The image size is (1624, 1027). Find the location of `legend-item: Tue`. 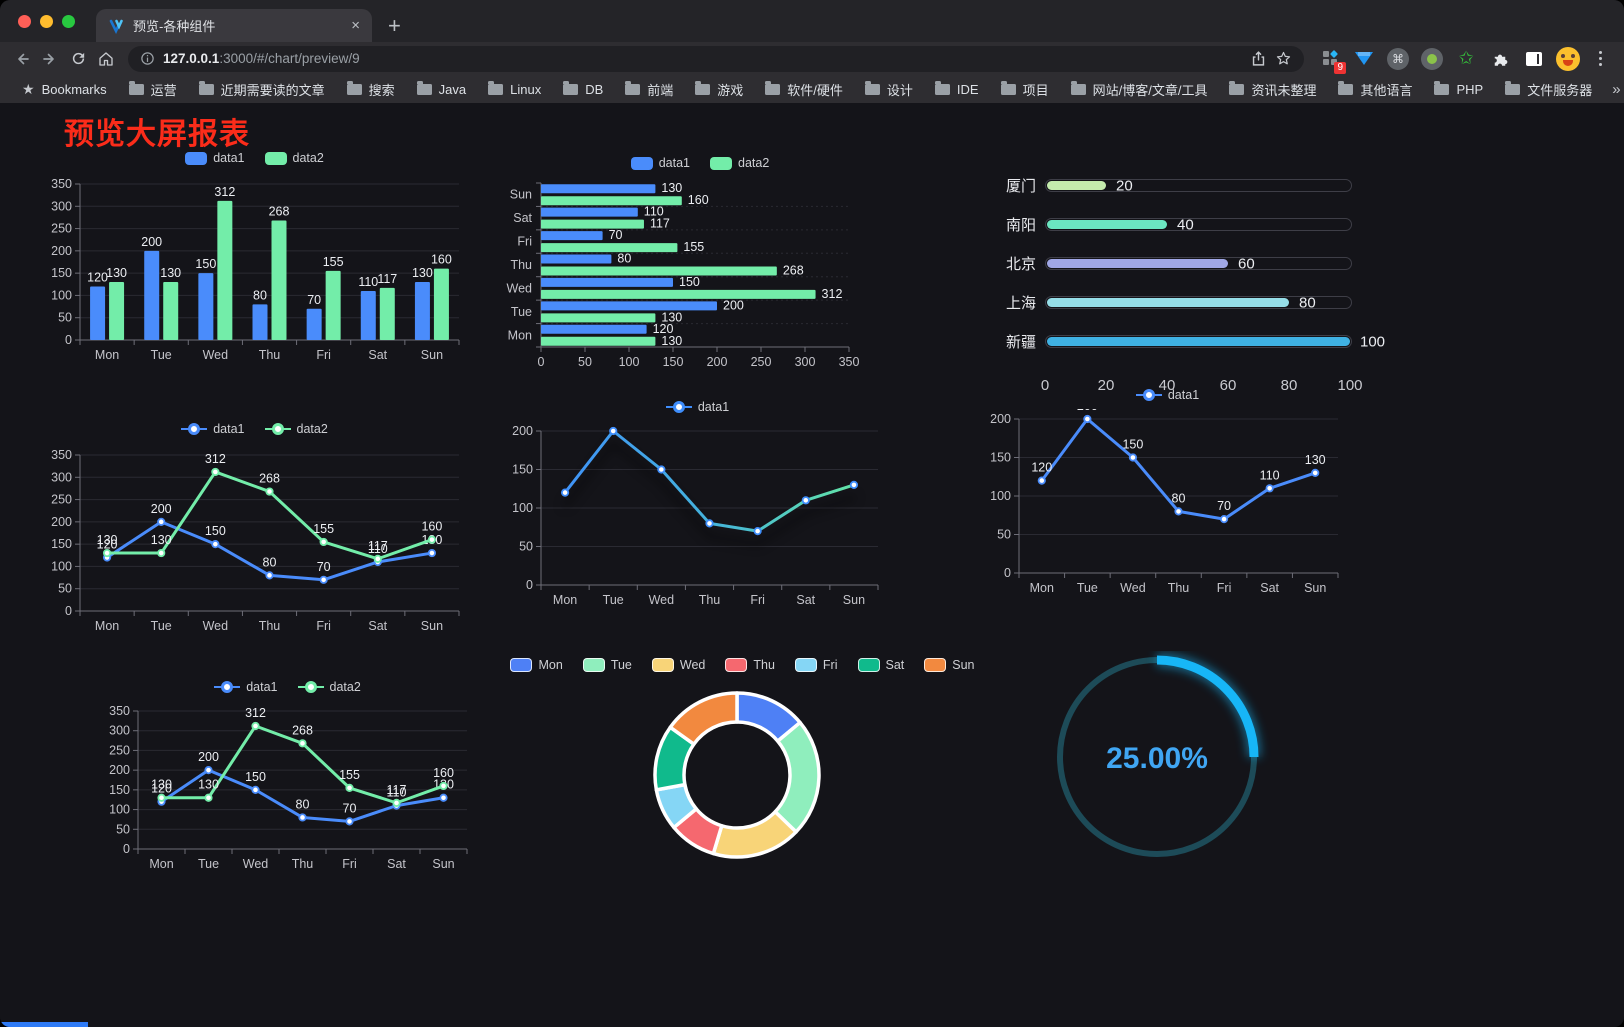

legend-item: Tue is located at coordinates (607, 665).